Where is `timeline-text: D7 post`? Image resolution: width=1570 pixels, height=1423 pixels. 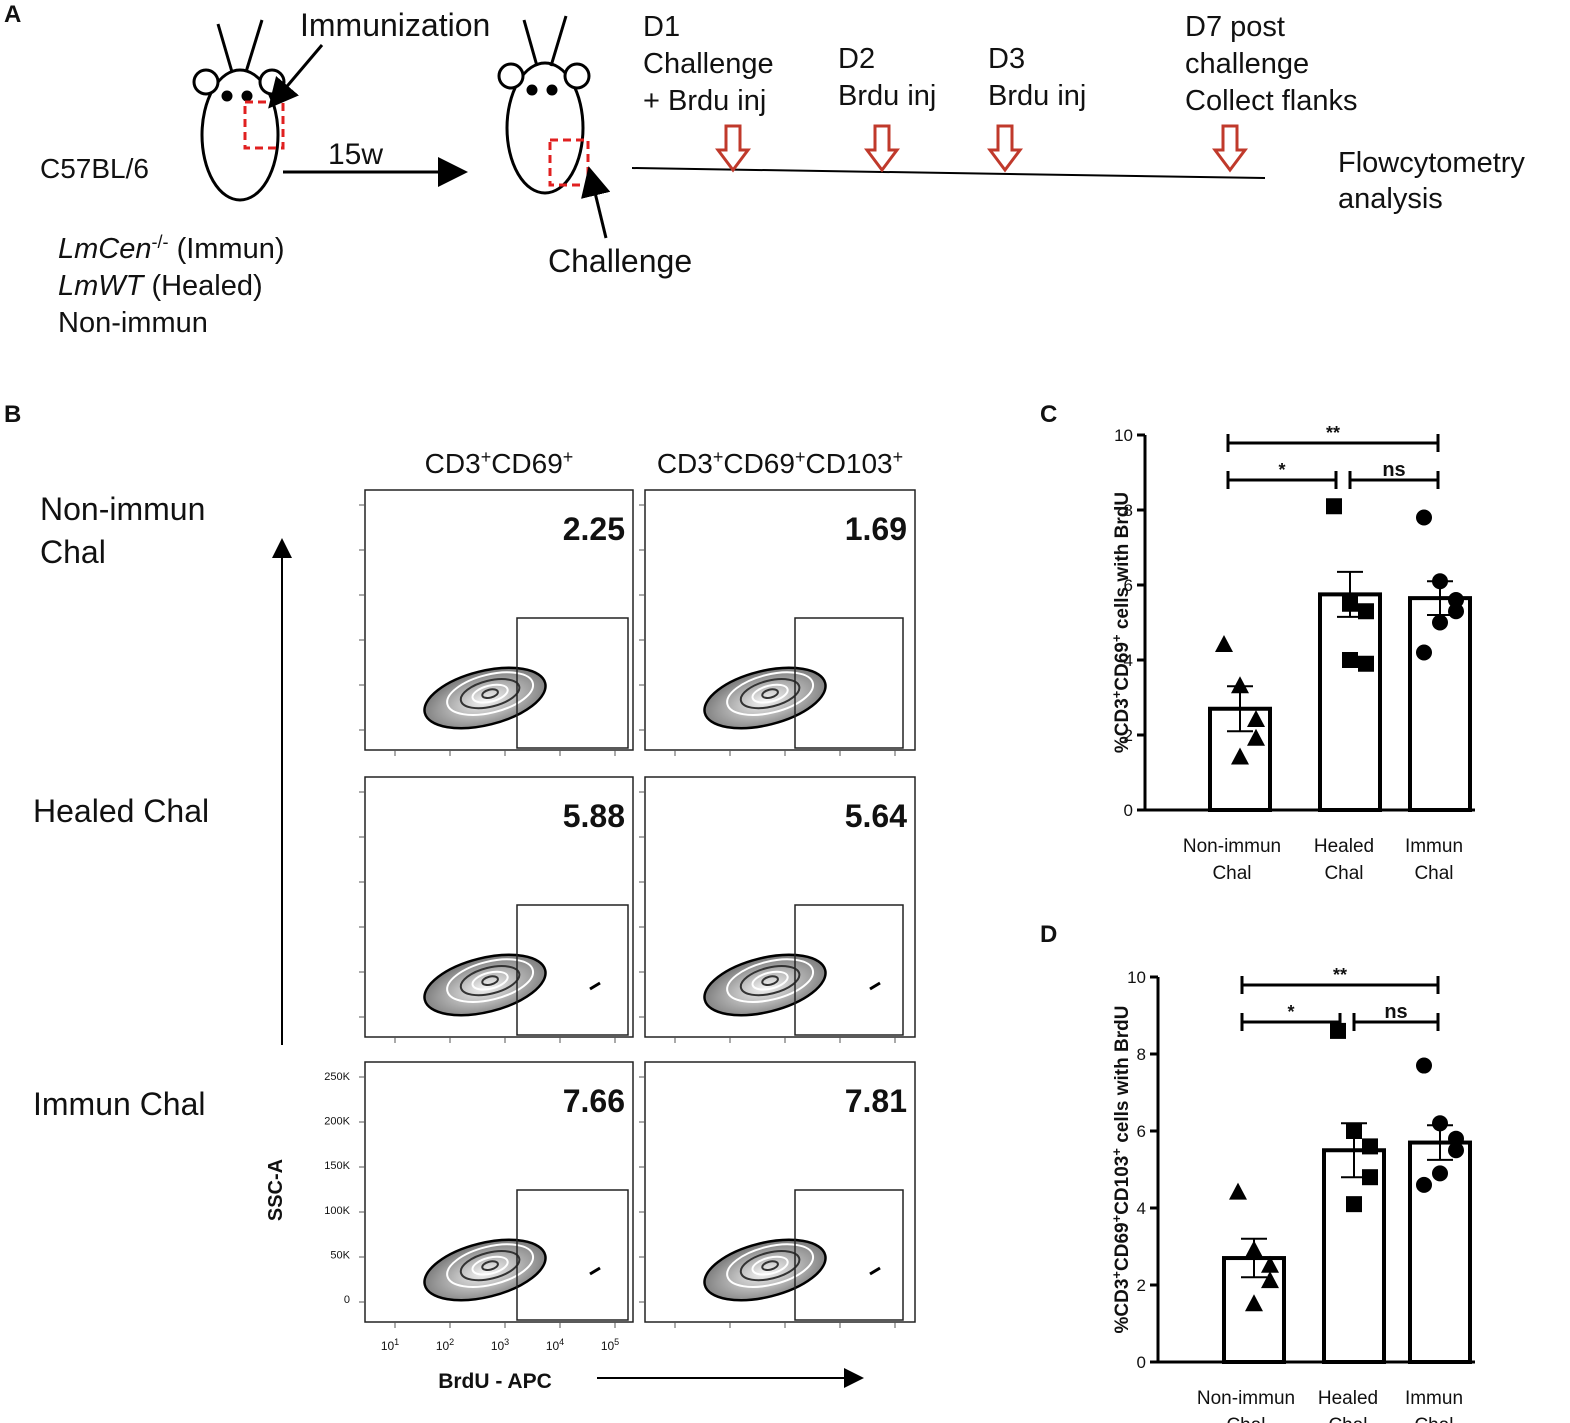
timeline-text: D7 post is located at coordinates (1235, 27).